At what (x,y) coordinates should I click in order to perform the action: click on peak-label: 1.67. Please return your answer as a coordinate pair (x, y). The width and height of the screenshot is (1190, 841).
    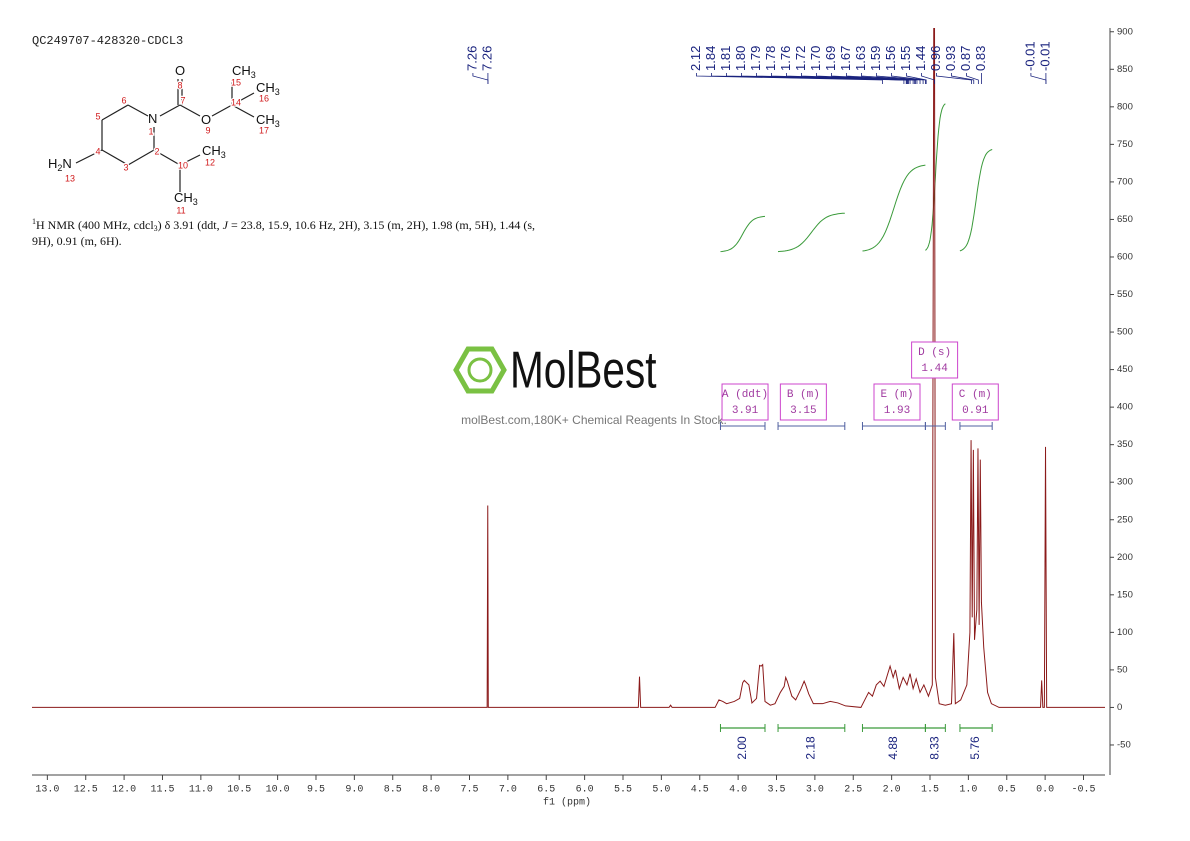
    Looking at the image, I should click on (845, 58).